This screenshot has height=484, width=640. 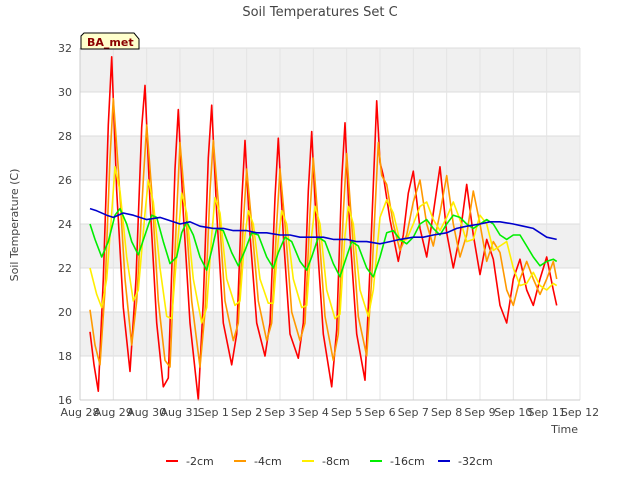 What do you see at coordinates (580, 412) in the screenshot?
I see `x-tick-label: Sep 12` at bounding box center [580, 412].